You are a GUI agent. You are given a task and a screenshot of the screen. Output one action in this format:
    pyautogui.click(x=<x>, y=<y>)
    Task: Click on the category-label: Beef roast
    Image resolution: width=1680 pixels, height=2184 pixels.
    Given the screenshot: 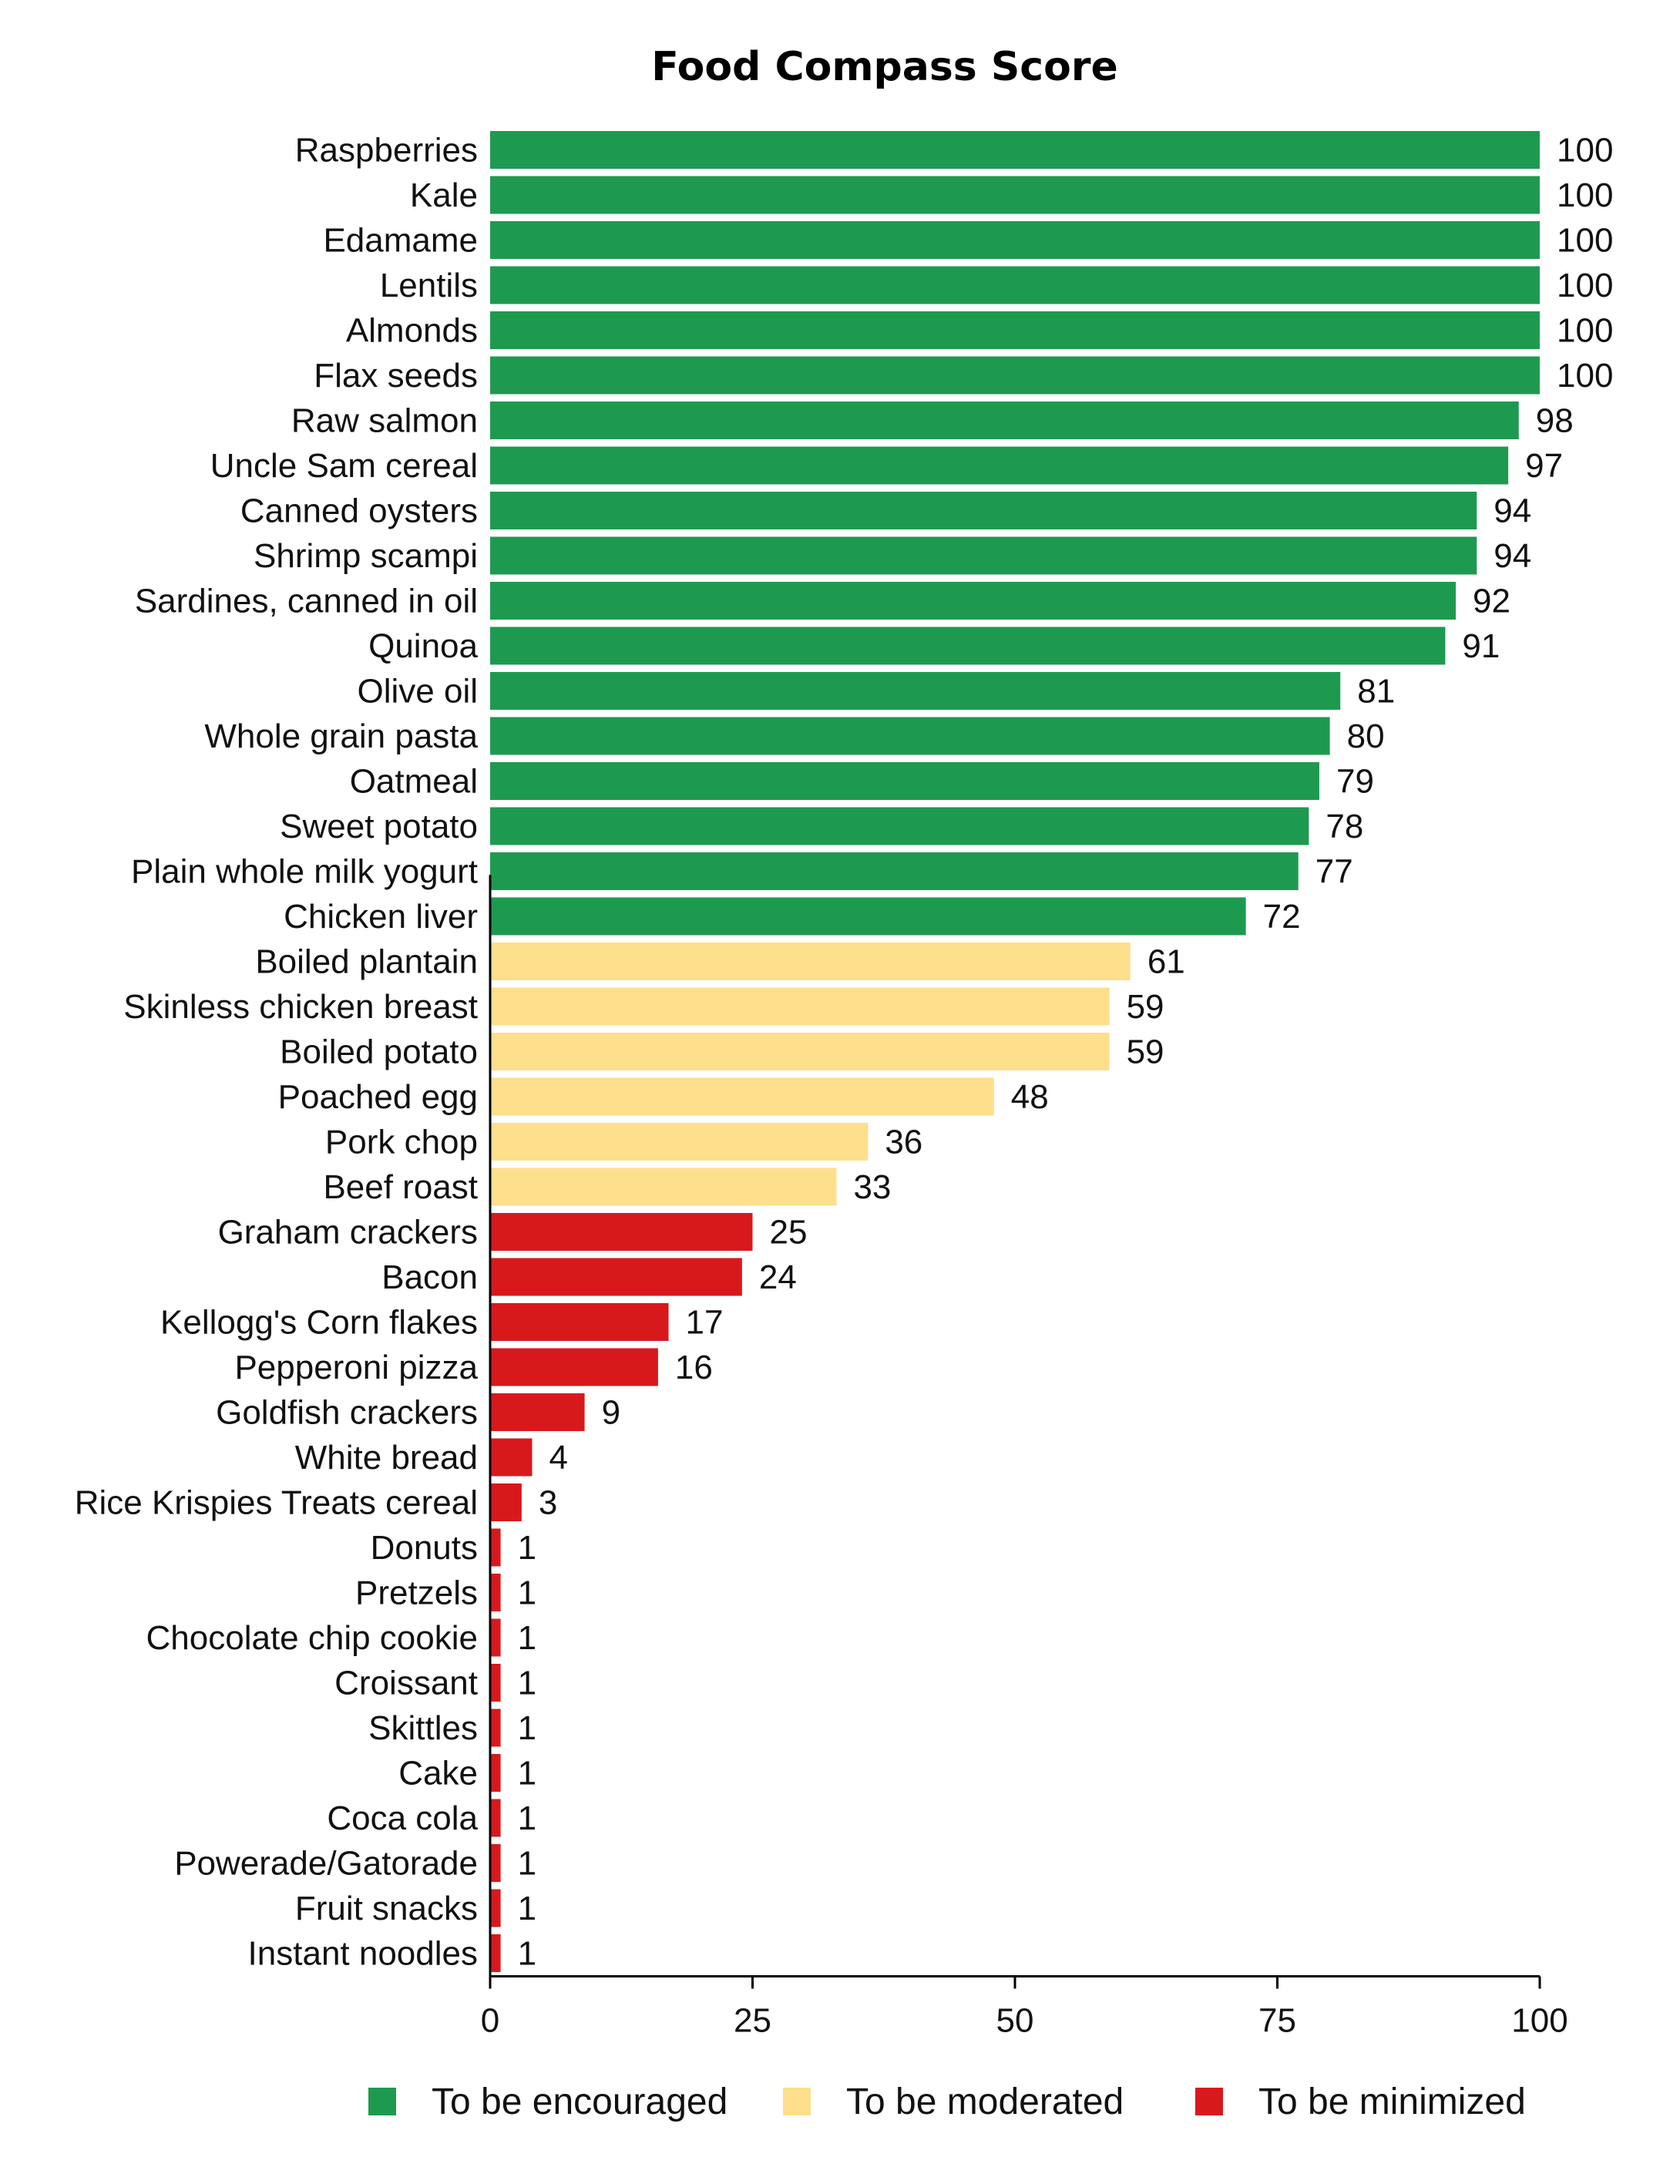 What is the action you would take?
    pyautogui.click(x=400, y=1187)
    